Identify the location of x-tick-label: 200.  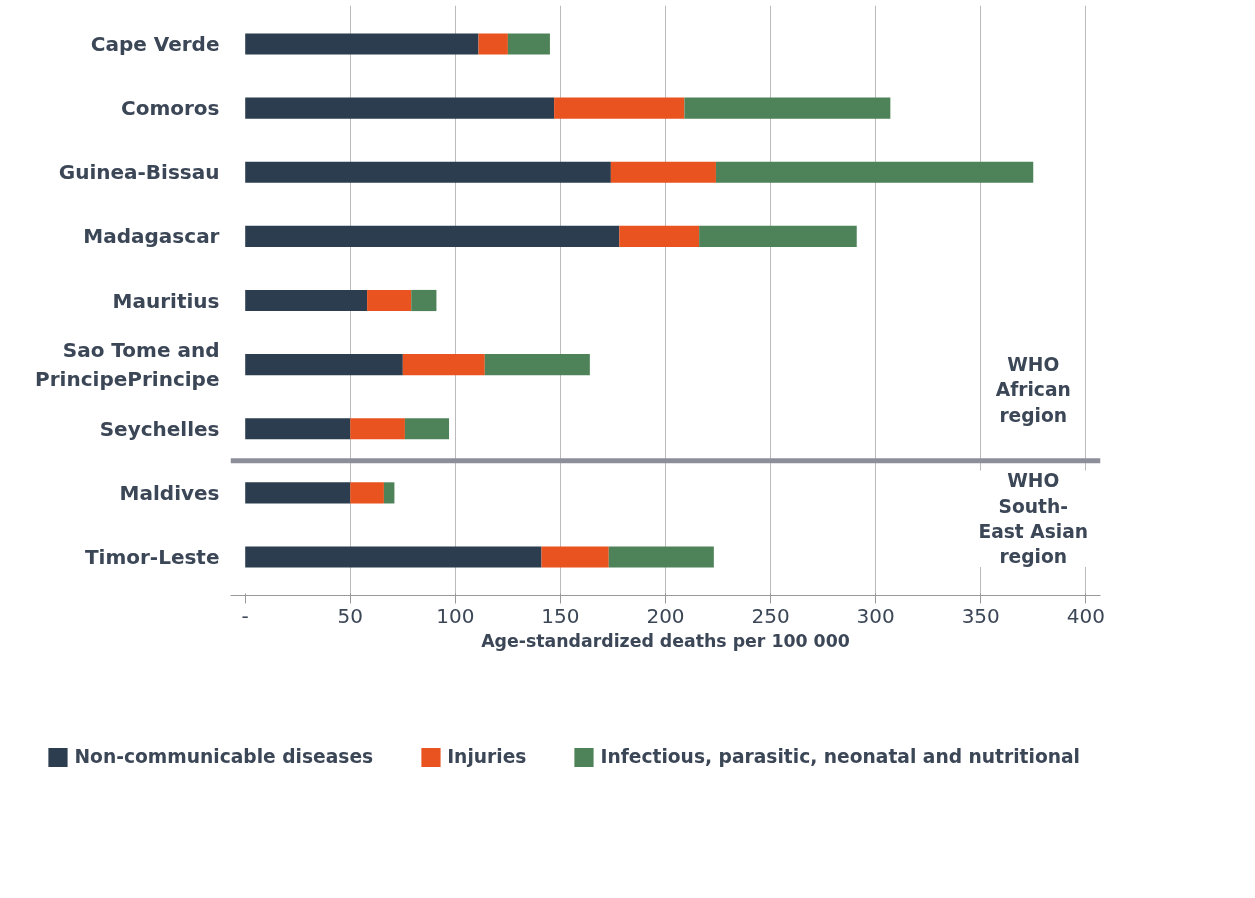
(665, 615).